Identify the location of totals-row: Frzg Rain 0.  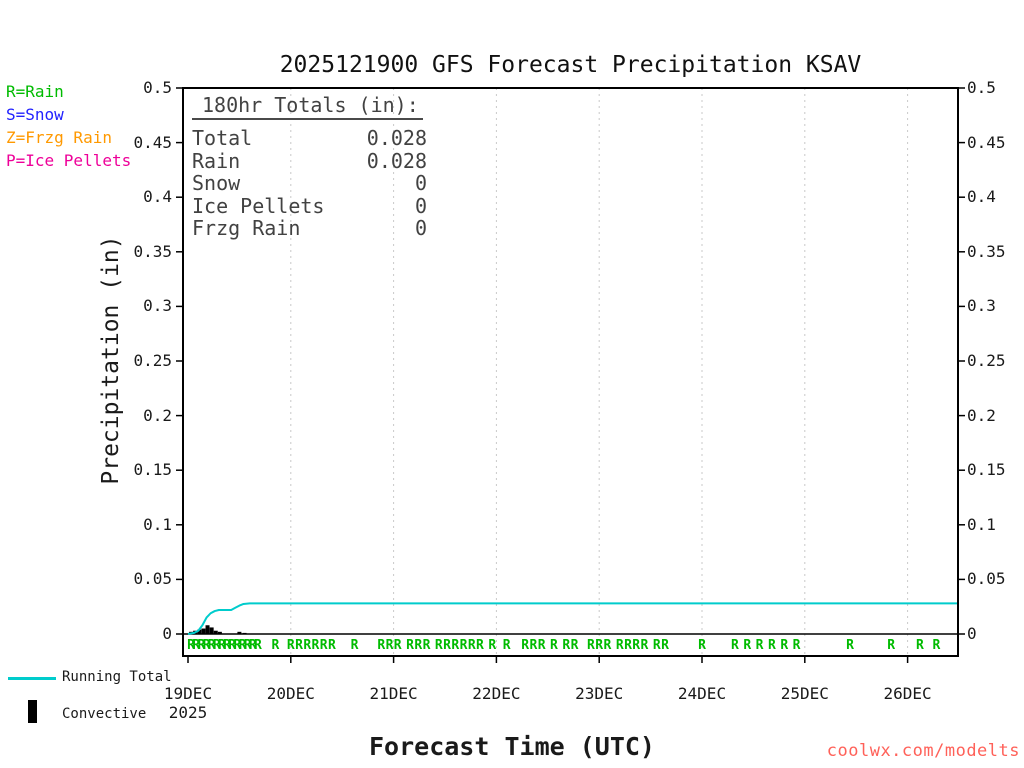
(309, 228).